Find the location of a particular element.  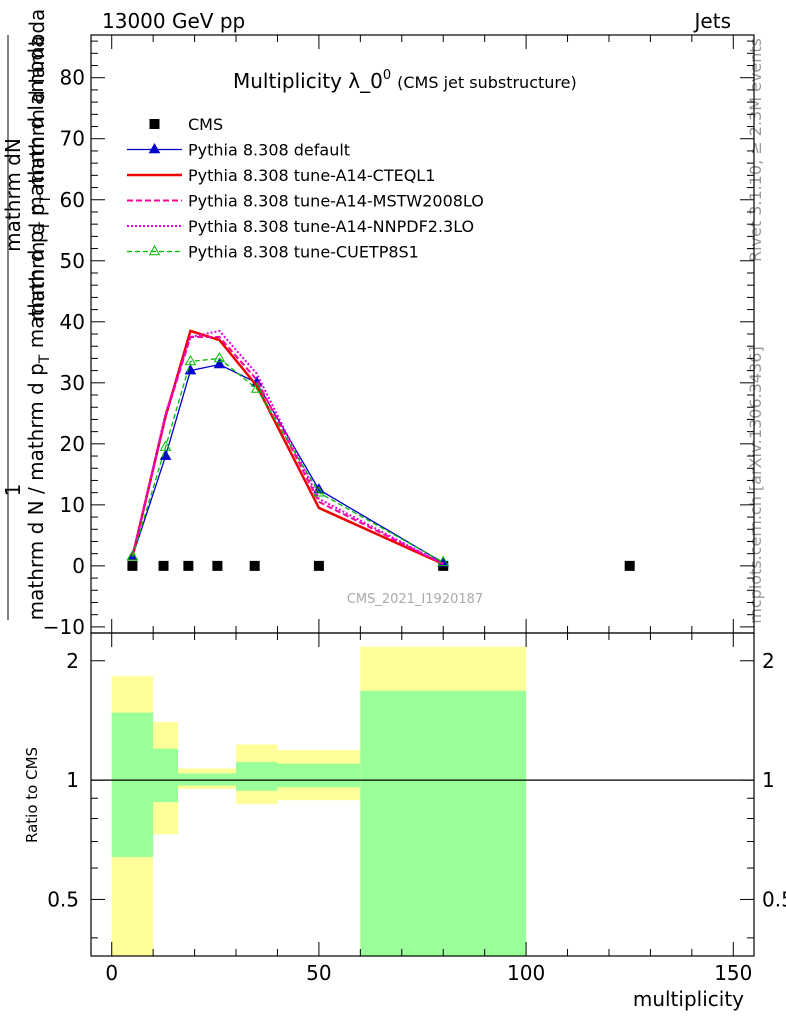

series-cteql1 is located at coordinates (287, 447).